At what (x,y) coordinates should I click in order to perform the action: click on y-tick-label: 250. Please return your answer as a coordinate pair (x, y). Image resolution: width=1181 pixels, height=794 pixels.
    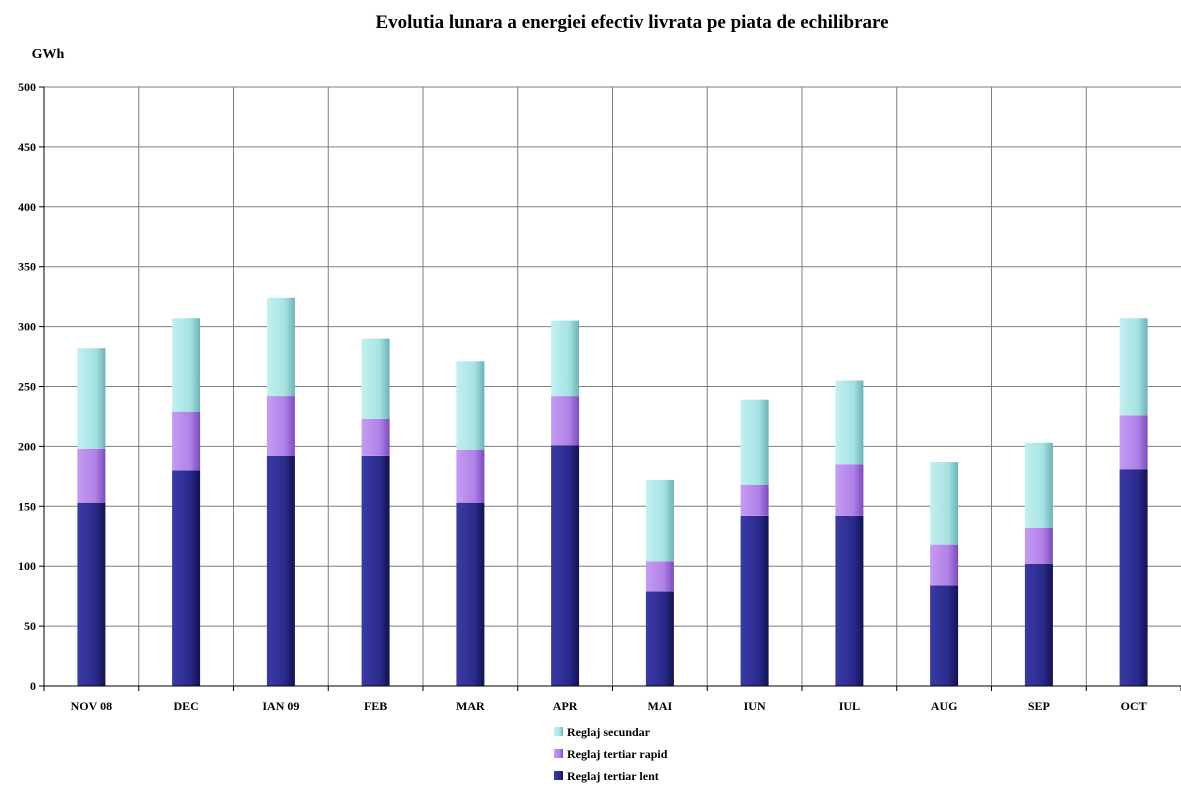
    Looking at the image, I should click on (27, 387).